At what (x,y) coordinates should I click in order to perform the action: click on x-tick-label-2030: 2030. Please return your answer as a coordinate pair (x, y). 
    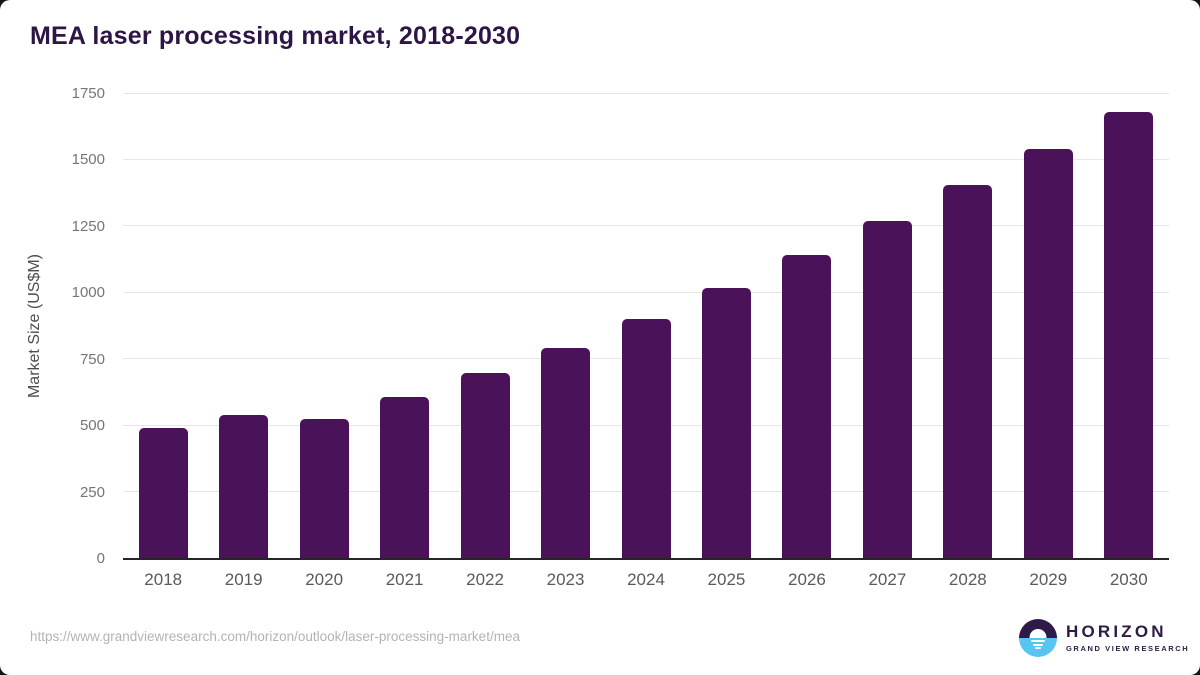
    Looking at the image, I should click on (1128, 579).